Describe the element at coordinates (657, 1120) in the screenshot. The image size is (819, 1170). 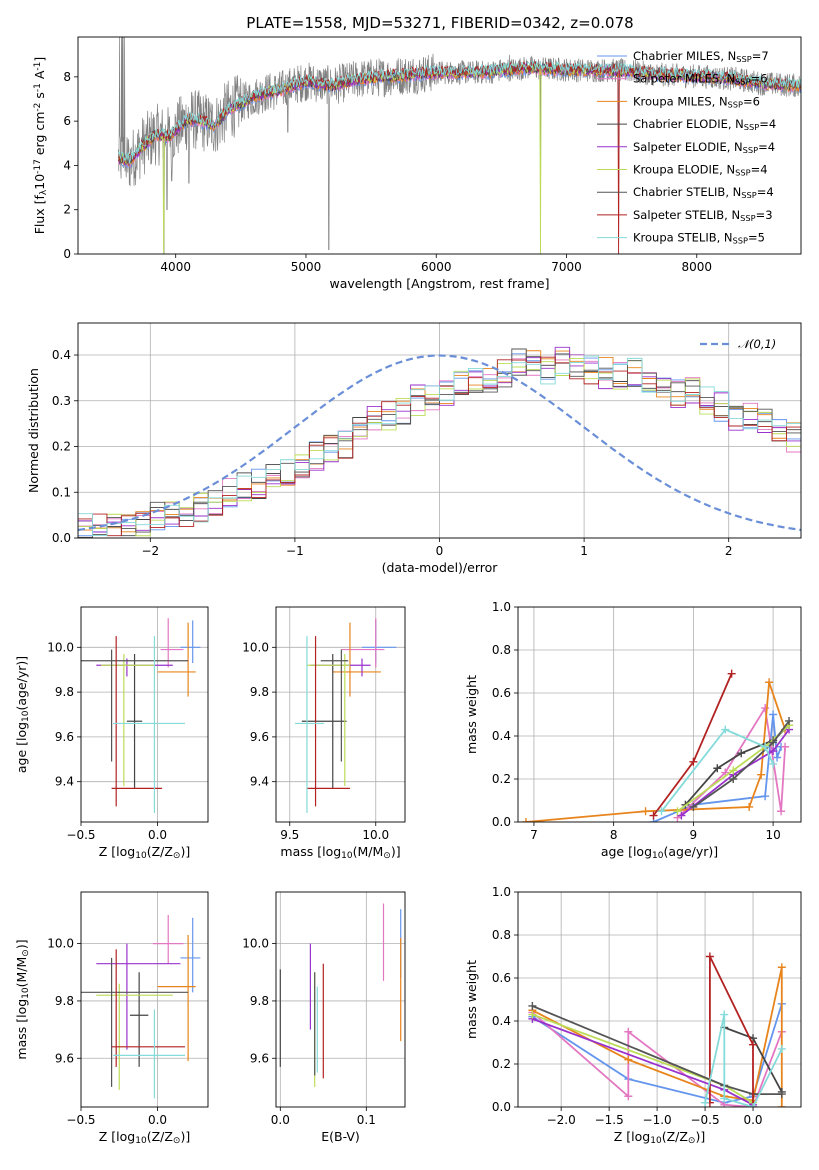
I see `x-tick-label: −1.0` at that location.